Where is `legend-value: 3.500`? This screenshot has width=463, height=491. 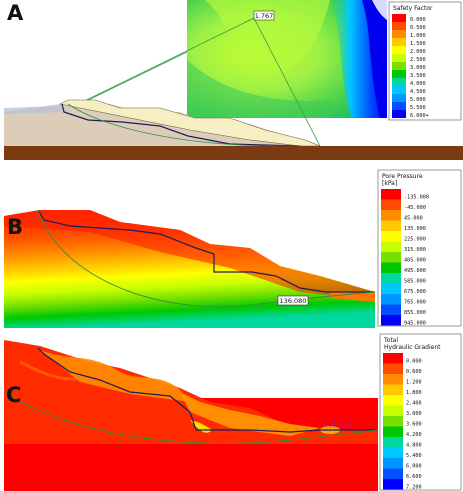 legend-value: 3.500 is located at coordinates (418, 76).